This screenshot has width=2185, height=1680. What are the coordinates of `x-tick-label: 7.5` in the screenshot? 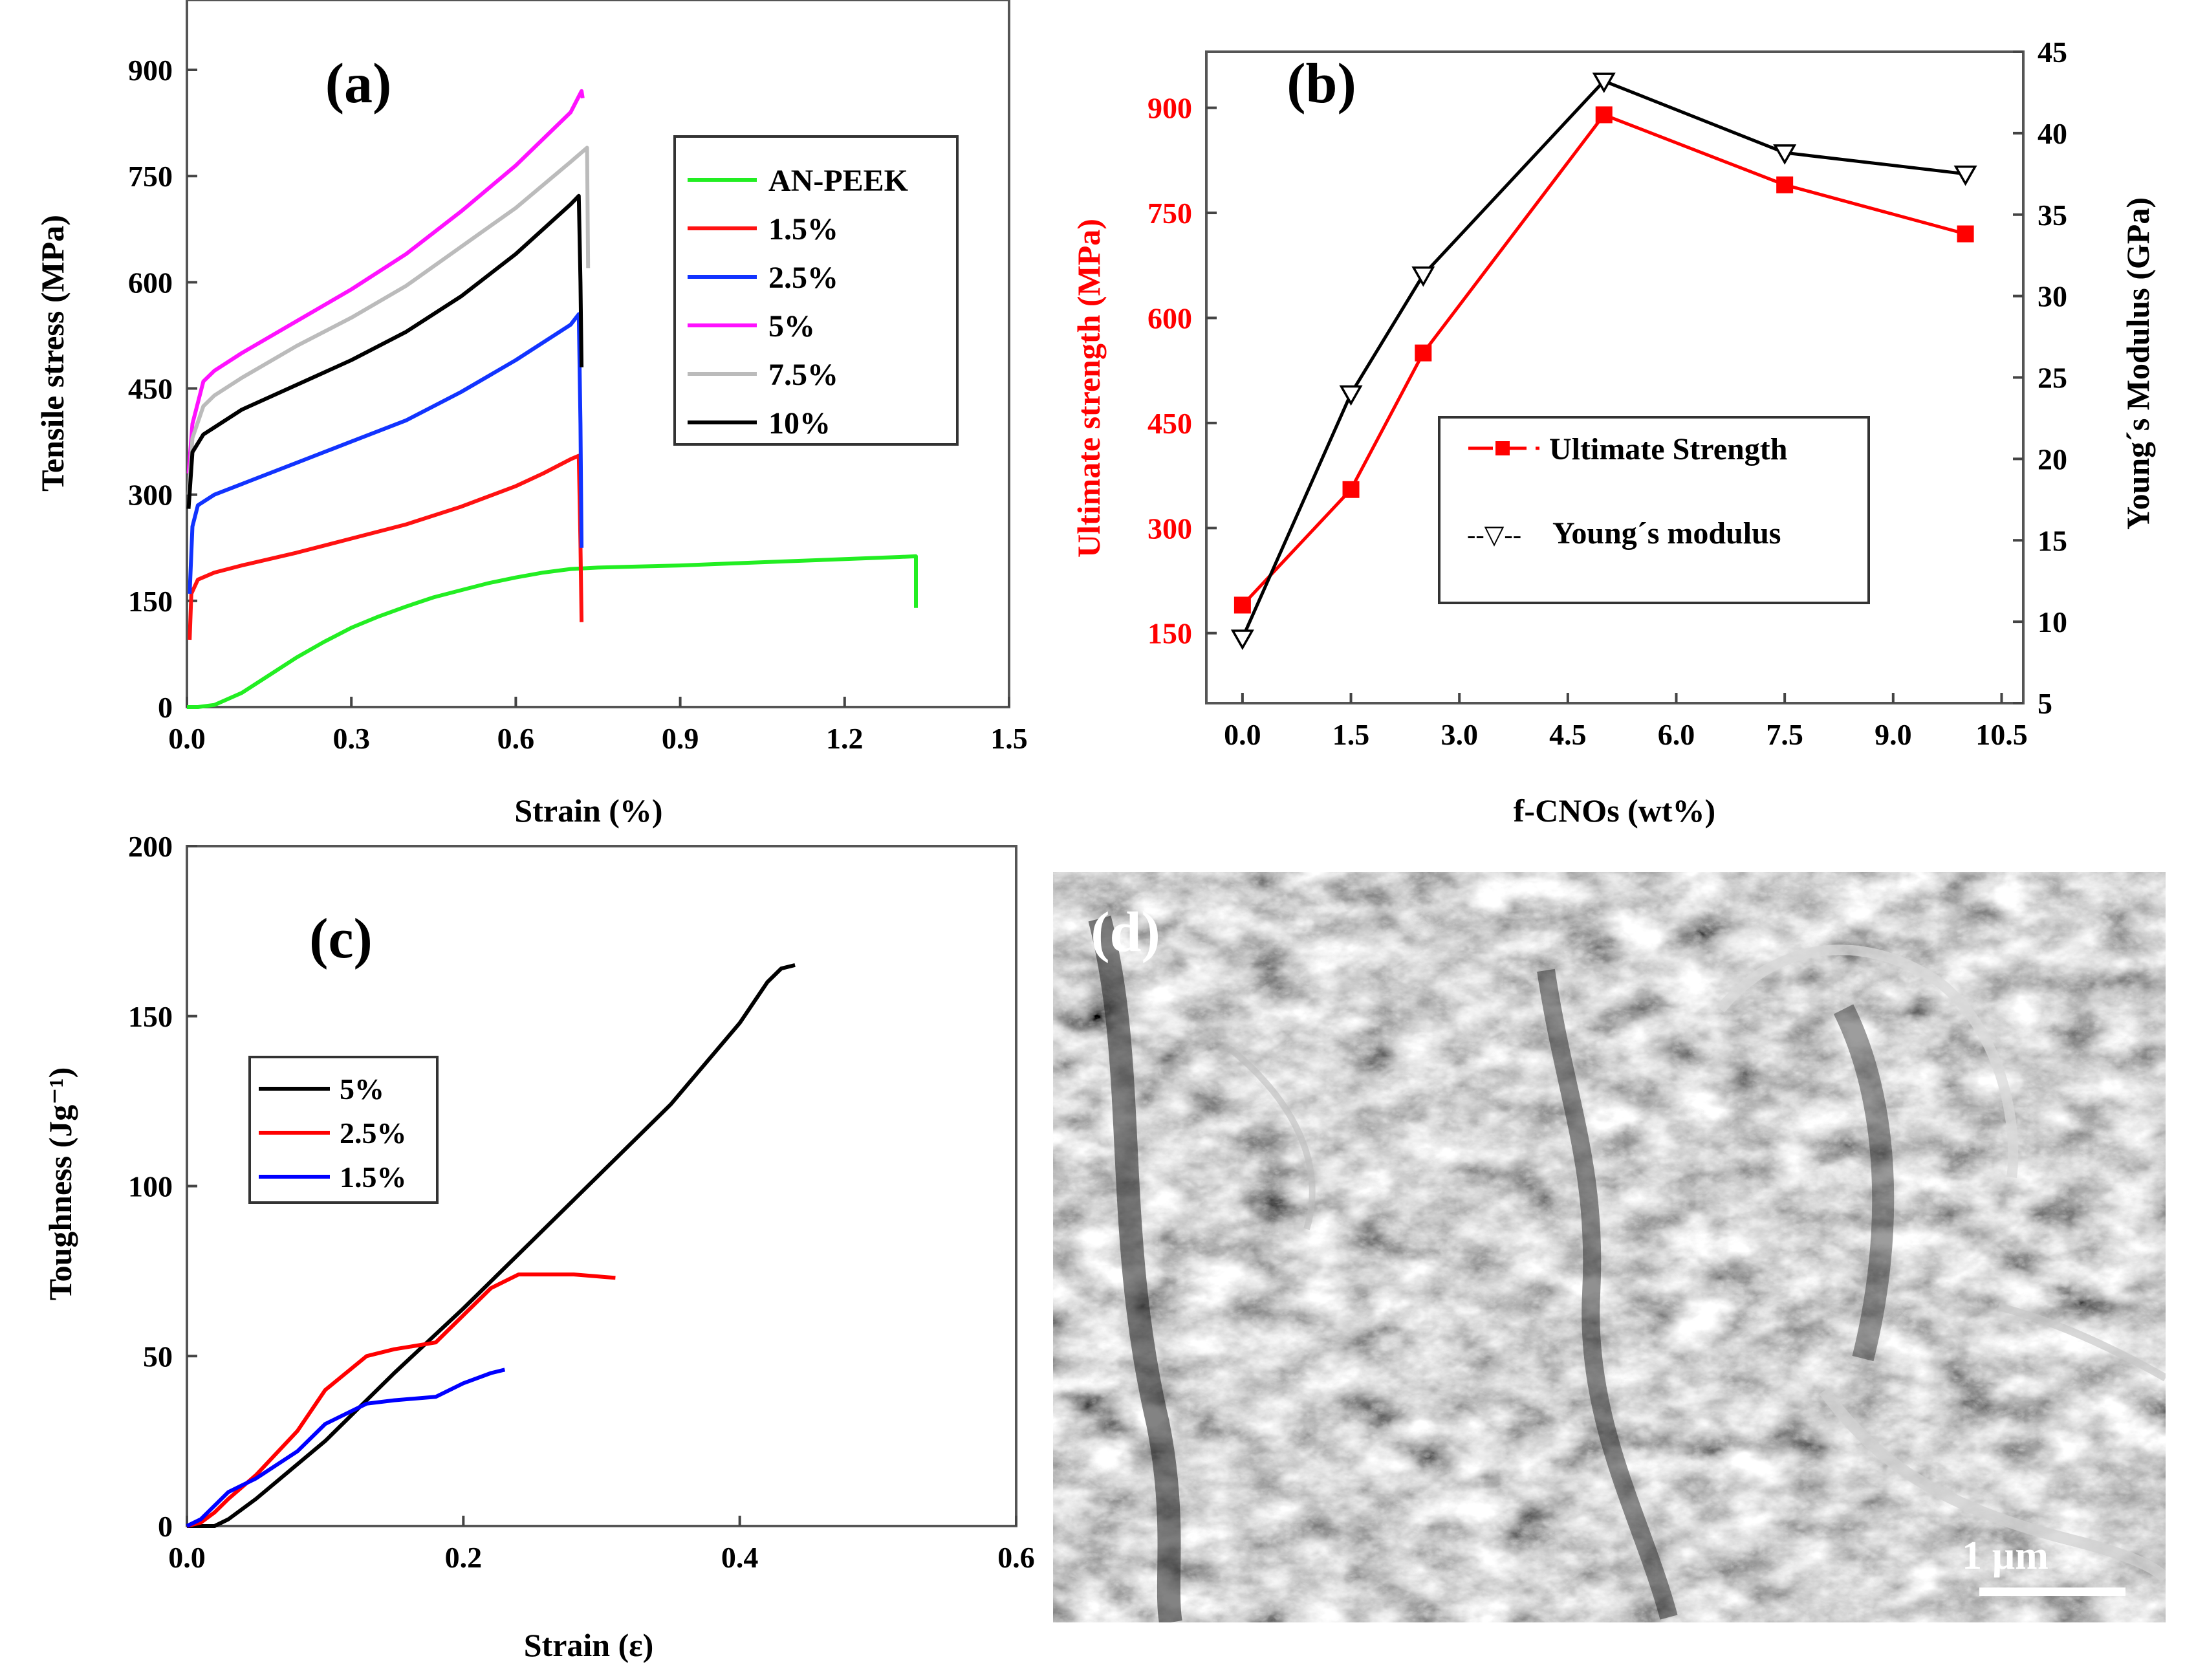 It's located at (1784, 734).